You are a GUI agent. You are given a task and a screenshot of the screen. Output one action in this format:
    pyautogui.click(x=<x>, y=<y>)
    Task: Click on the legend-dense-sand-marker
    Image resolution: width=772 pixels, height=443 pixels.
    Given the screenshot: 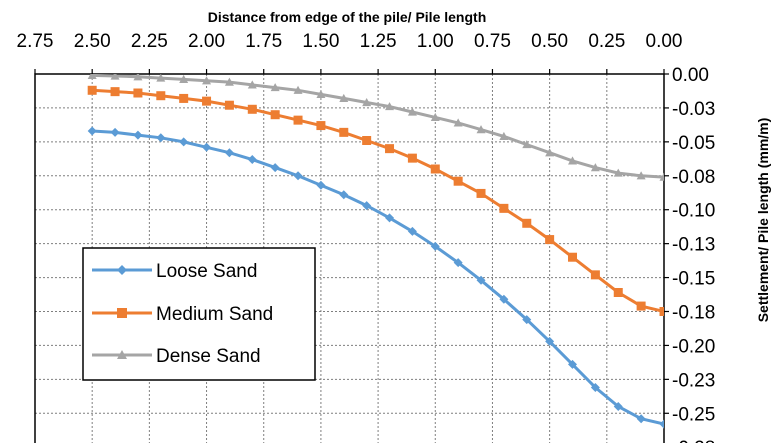 What is the action you would take?
    pyautogui.click(x=122, y=354)
    